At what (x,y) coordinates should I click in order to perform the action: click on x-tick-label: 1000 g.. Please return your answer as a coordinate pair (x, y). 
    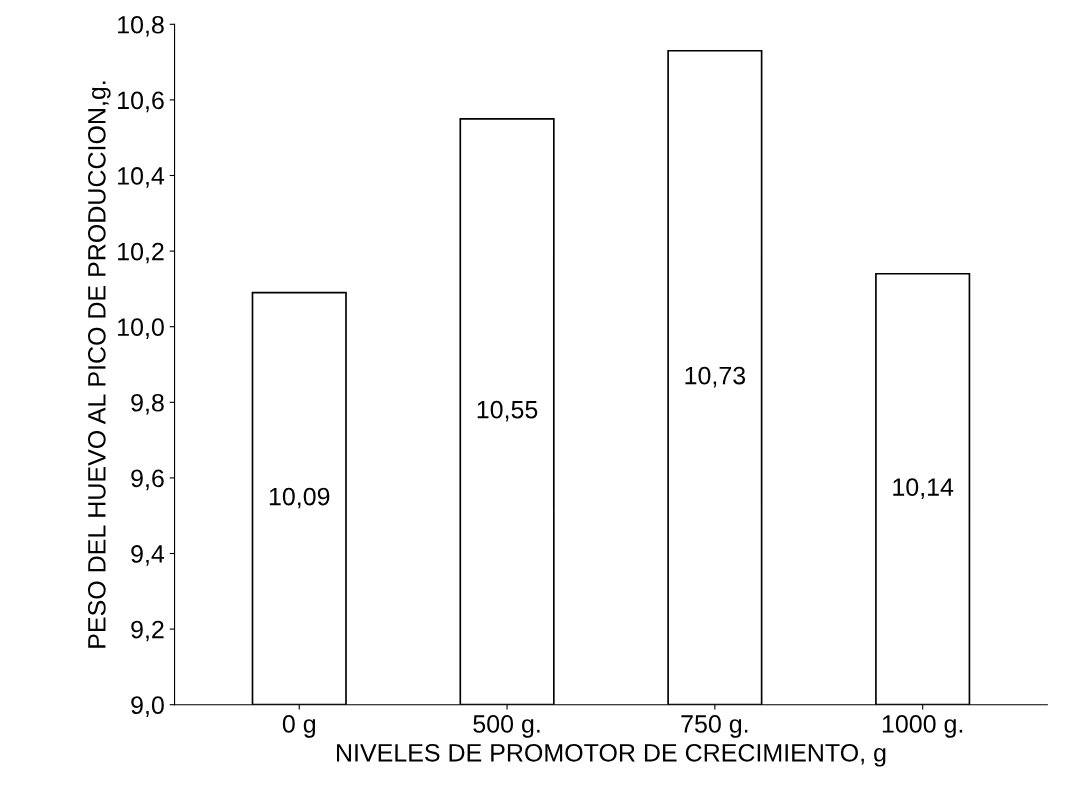
    Looking at the image, I should click on (922, 726).